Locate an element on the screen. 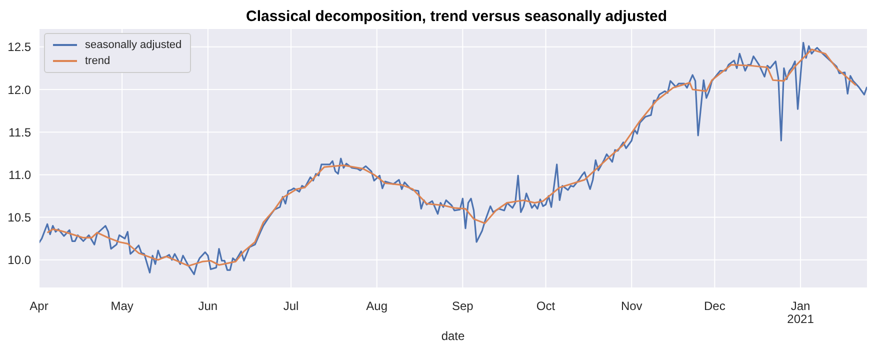 This screenshot has width=882, height=348. y-tick-label: 10.0 is located at coordinates (20, 260).